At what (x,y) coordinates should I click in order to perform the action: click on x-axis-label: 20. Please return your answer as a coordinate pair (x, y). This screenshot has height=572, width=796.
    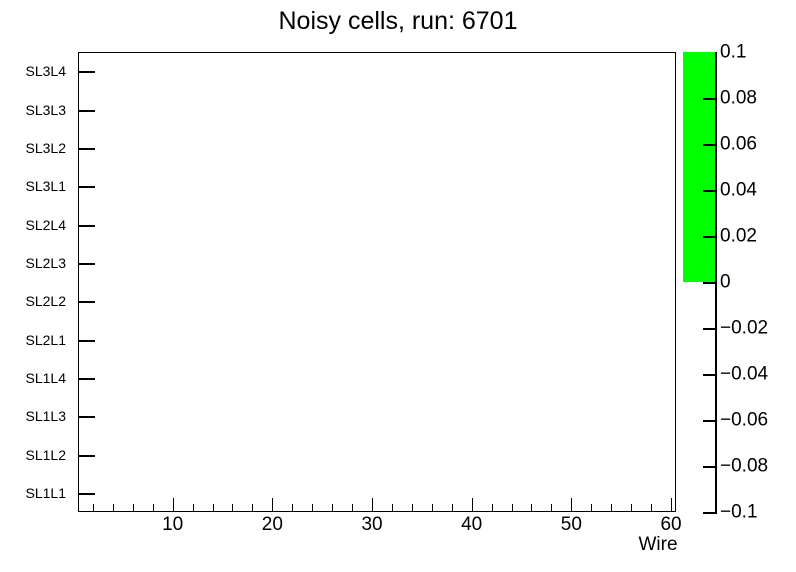
    Looking at the image, I should click on (272, 524).